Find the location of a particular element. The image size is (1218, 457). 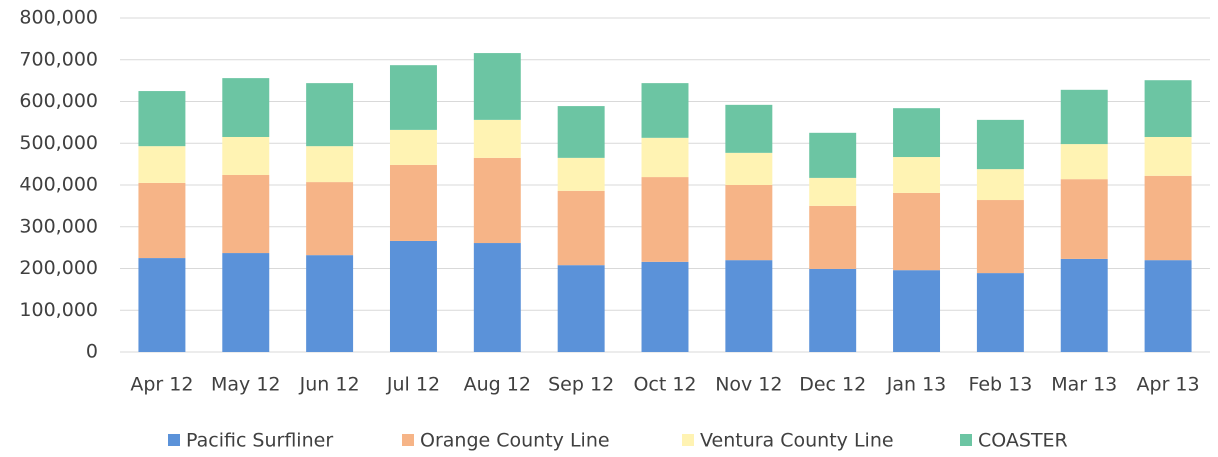

y-tick-label: 200,000 is located at coordinates (58, 268).